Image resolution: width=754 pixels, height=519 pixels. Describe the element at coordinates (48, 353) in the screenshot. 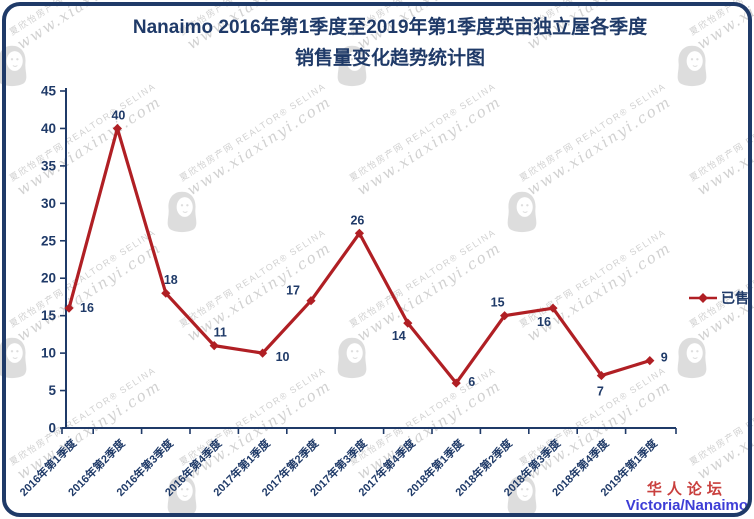

I see `y-tick-label: 10` at that location.